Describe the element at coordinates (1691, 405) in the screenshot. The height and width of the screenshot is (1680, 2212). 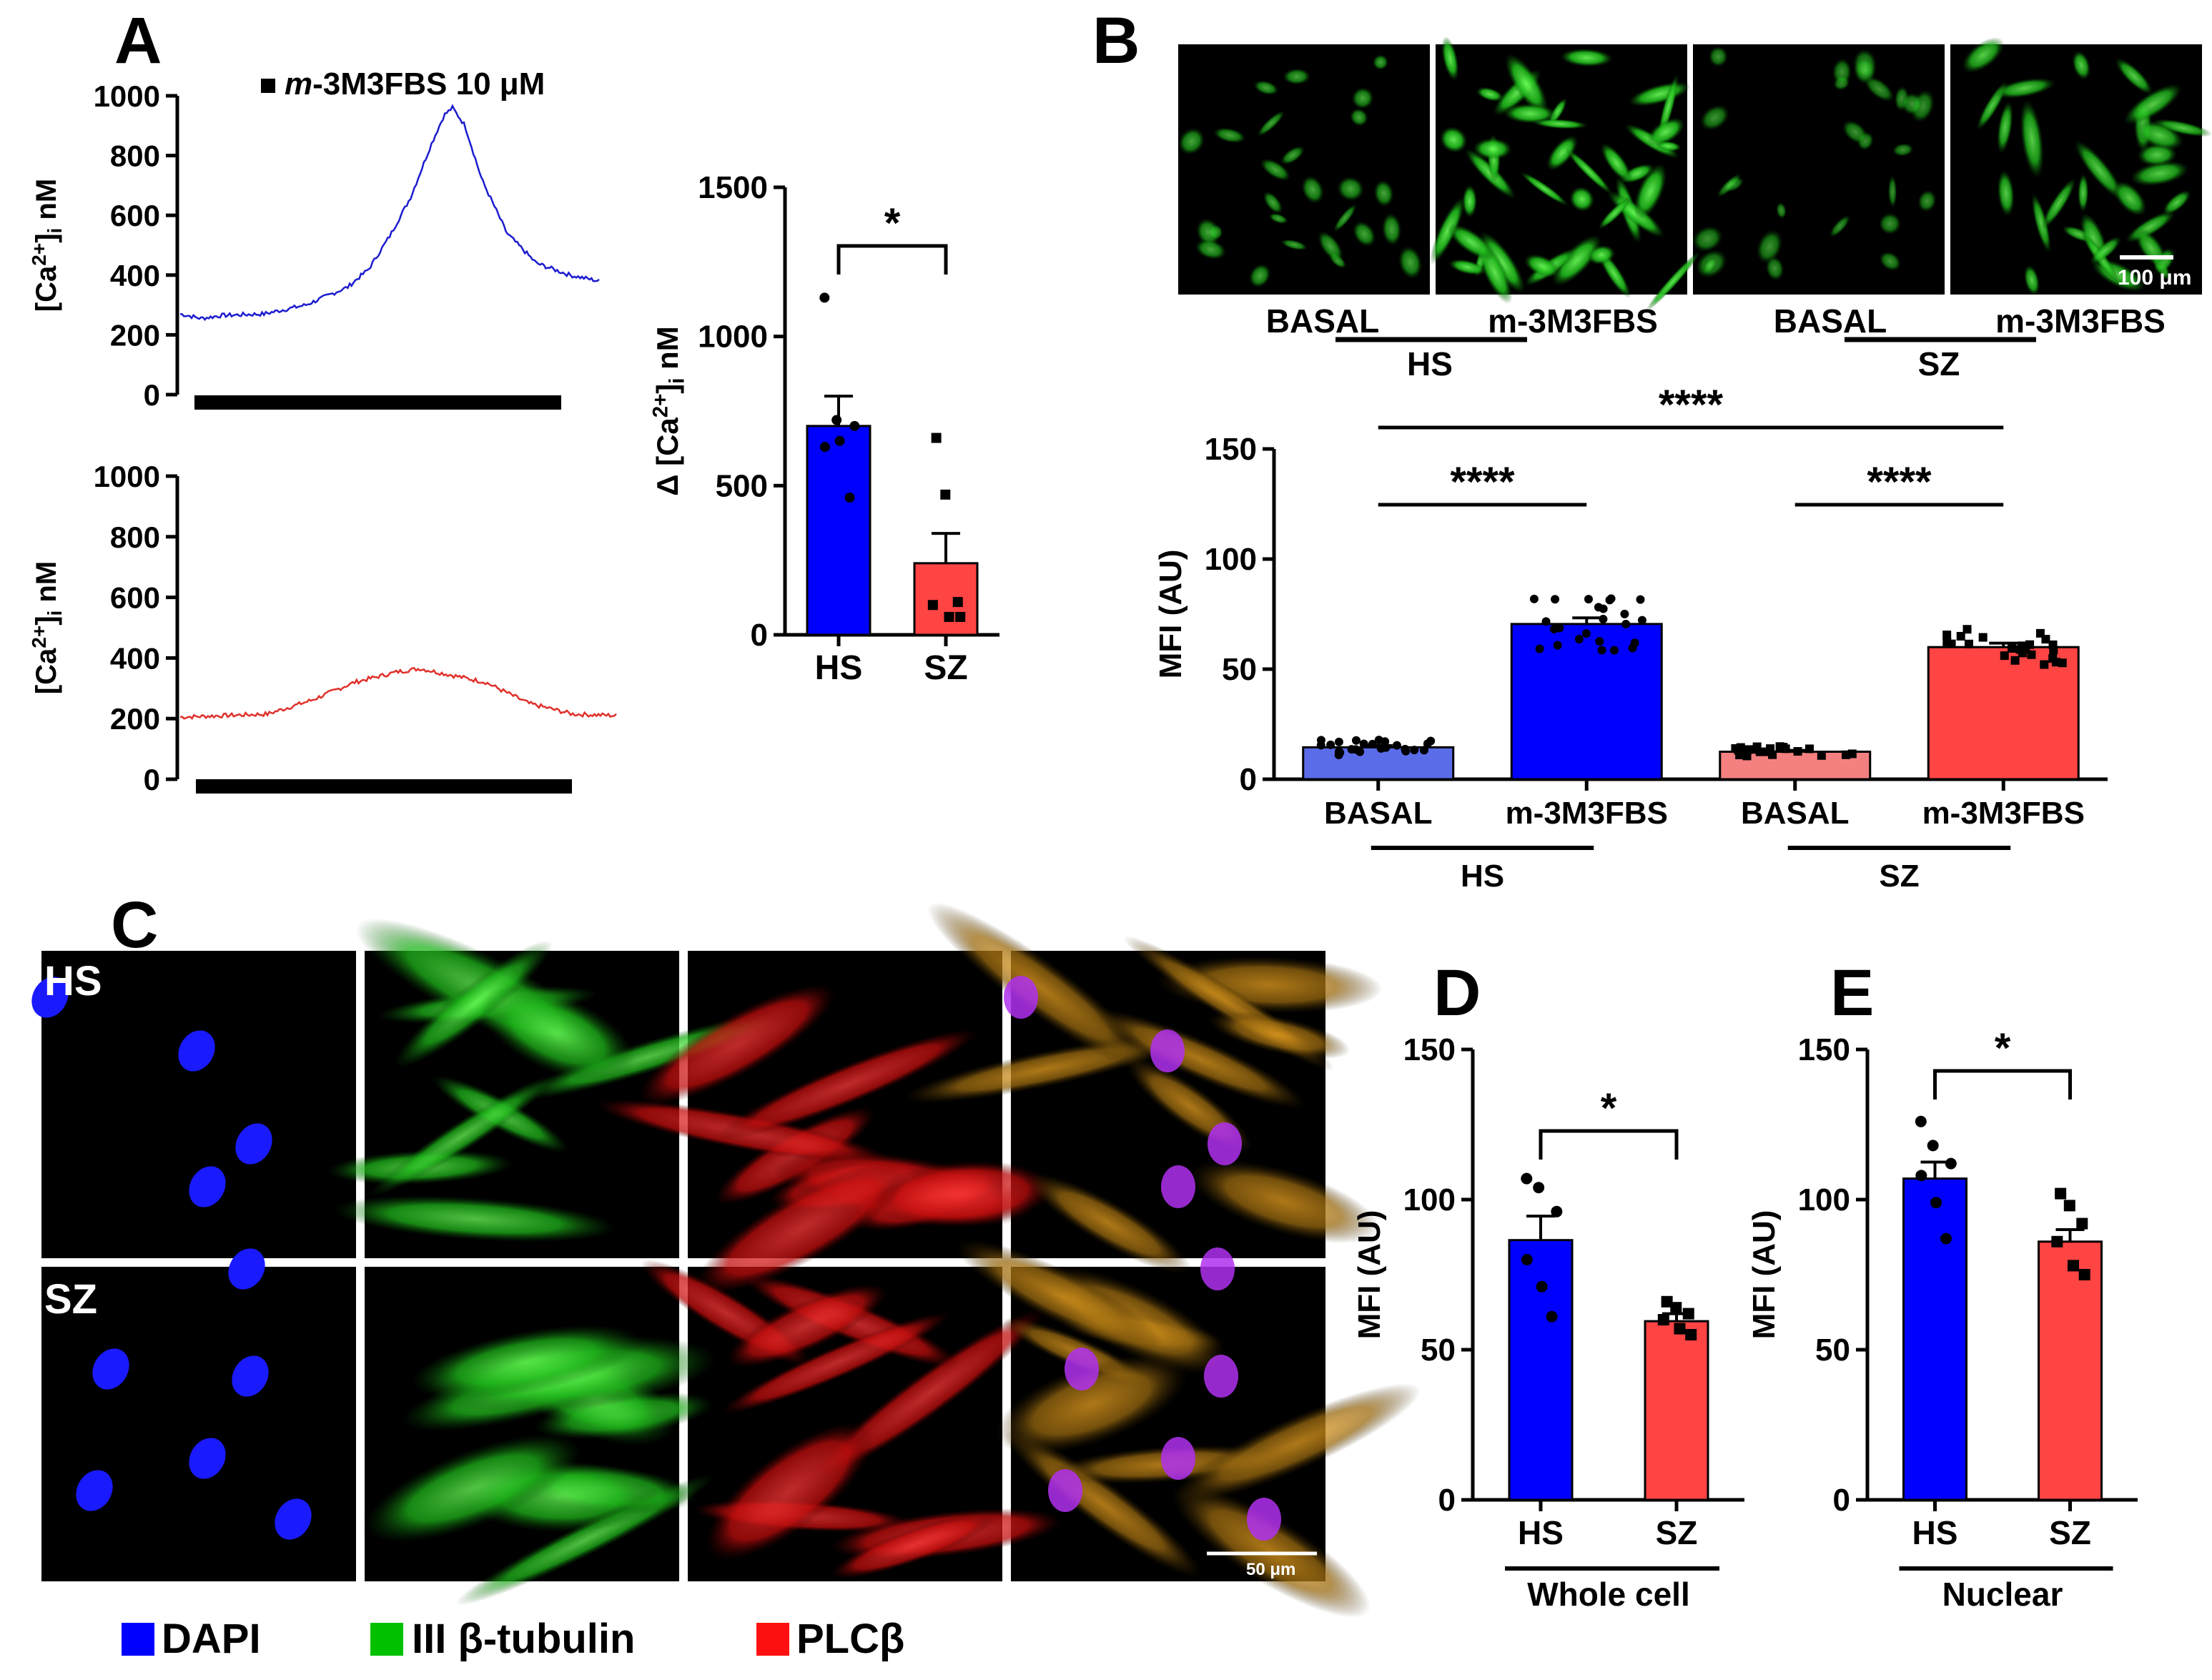
I see `significance-label: ****` at that location.